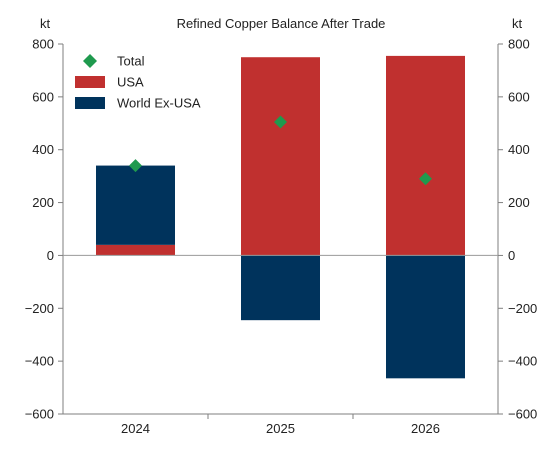 This screenshot has width=556, height=469. I want to click on right-tick-label: 600, so click(519, 96).